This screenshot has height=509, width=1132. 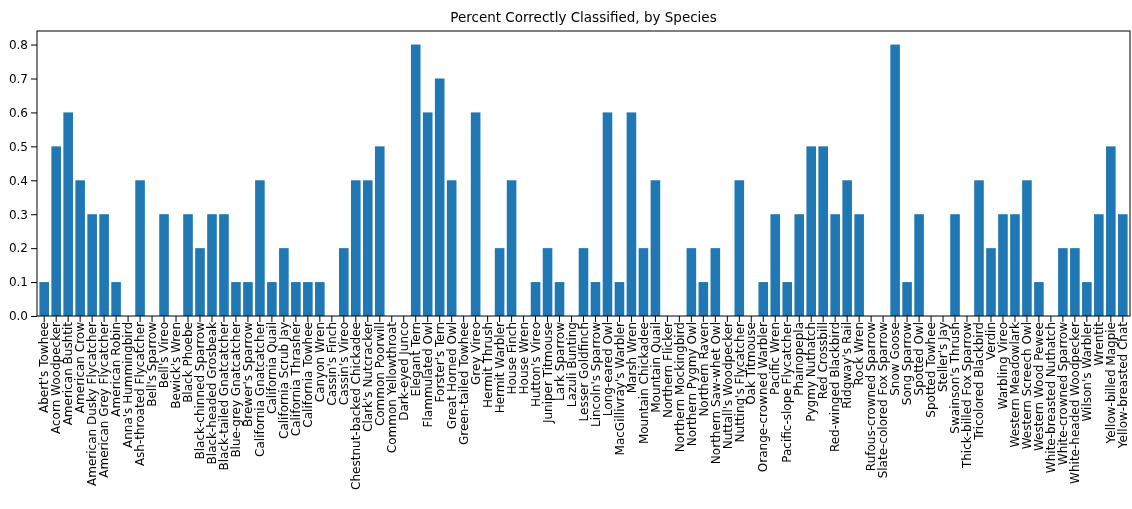 I want to click on chart-title: Percent Correctly Classified, by Species, so click(x=583, y=17).